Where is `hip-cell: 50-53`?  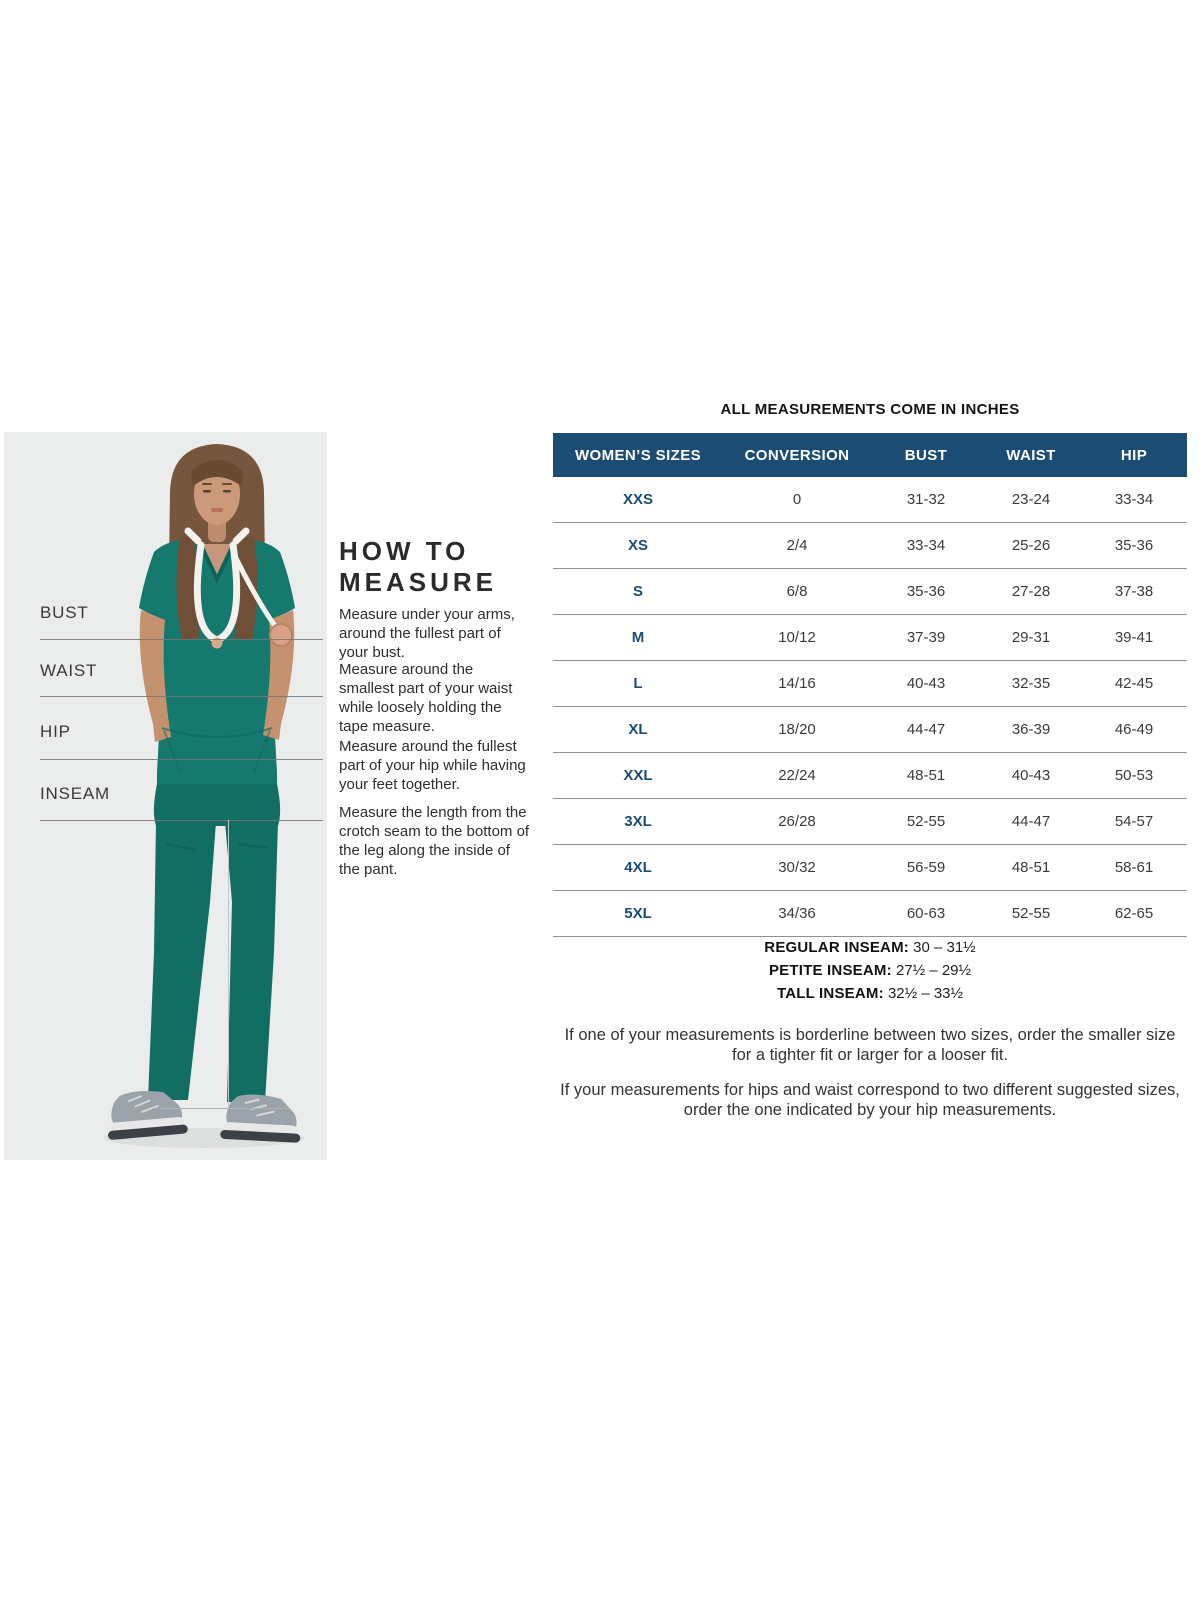 hip-cell: 50-53 is located at coordinates (1134, 775).